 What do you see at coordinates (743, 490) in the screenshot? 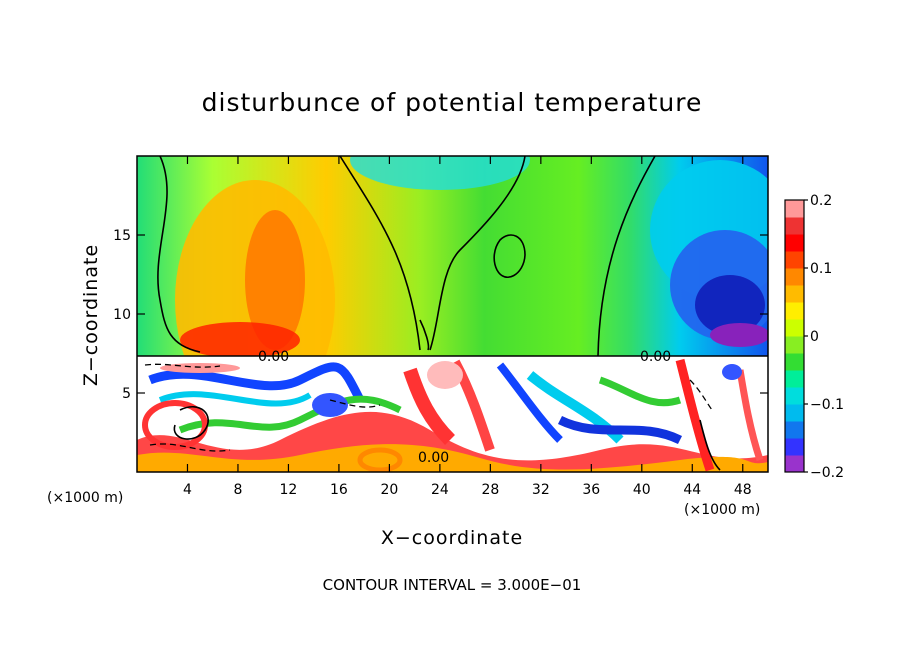
I see `x-tick-label: 48` at bounding box center [743, 490].